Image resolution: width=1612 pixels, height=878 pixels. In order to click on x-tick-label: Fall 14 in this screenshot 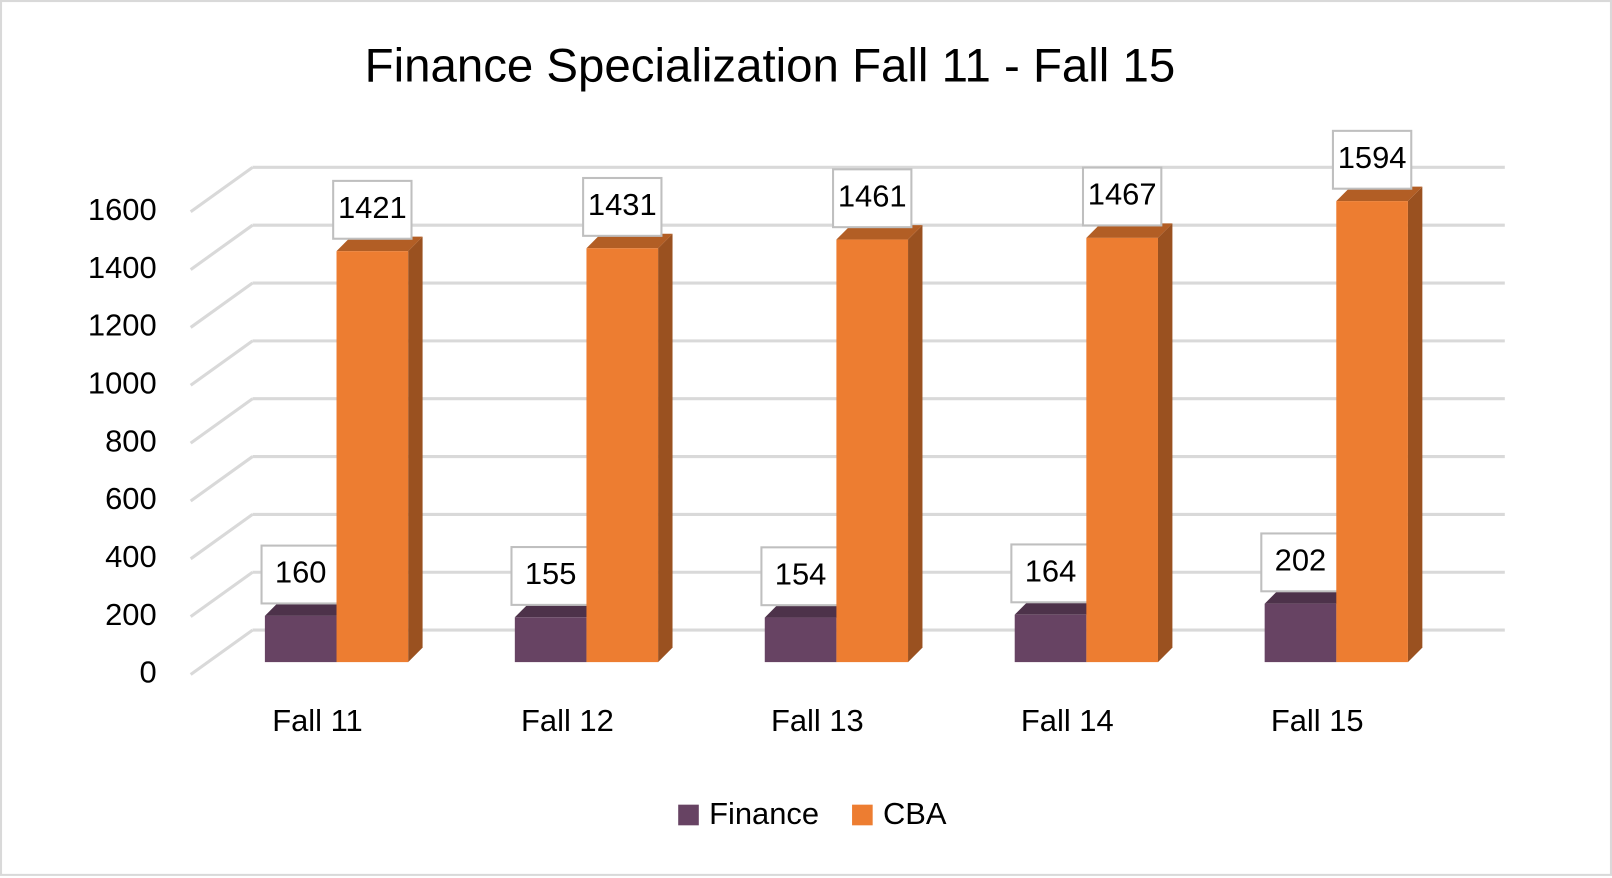, I will do `click(1067, 720)`.